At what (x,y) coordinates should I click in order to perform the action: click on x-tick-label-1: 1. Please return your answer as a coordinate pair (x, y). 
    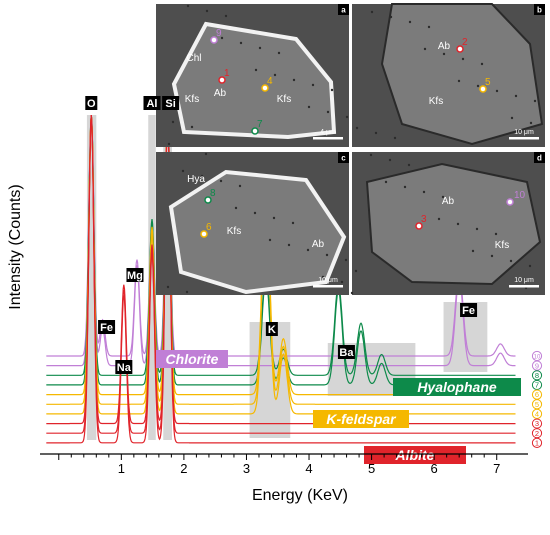
    Looking at the image, I should click on (121, 468).